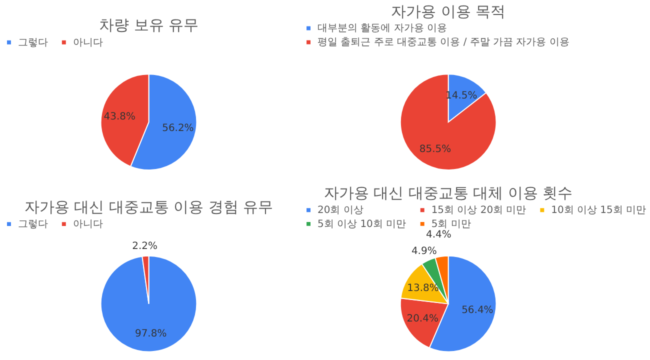 The image size is (650, 360). I want to click on legend-label: 10회 이상 15회 미만, so click(598, 210).